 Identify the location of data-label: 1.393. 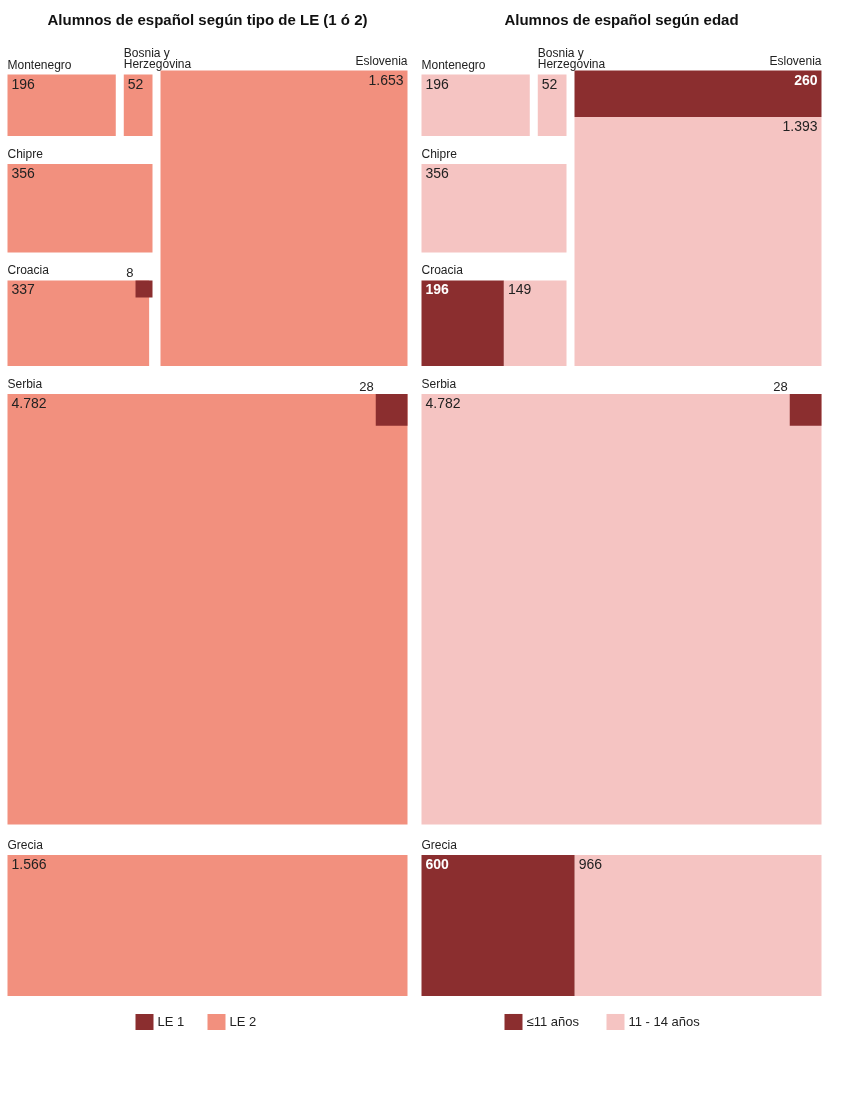
(800, 126).